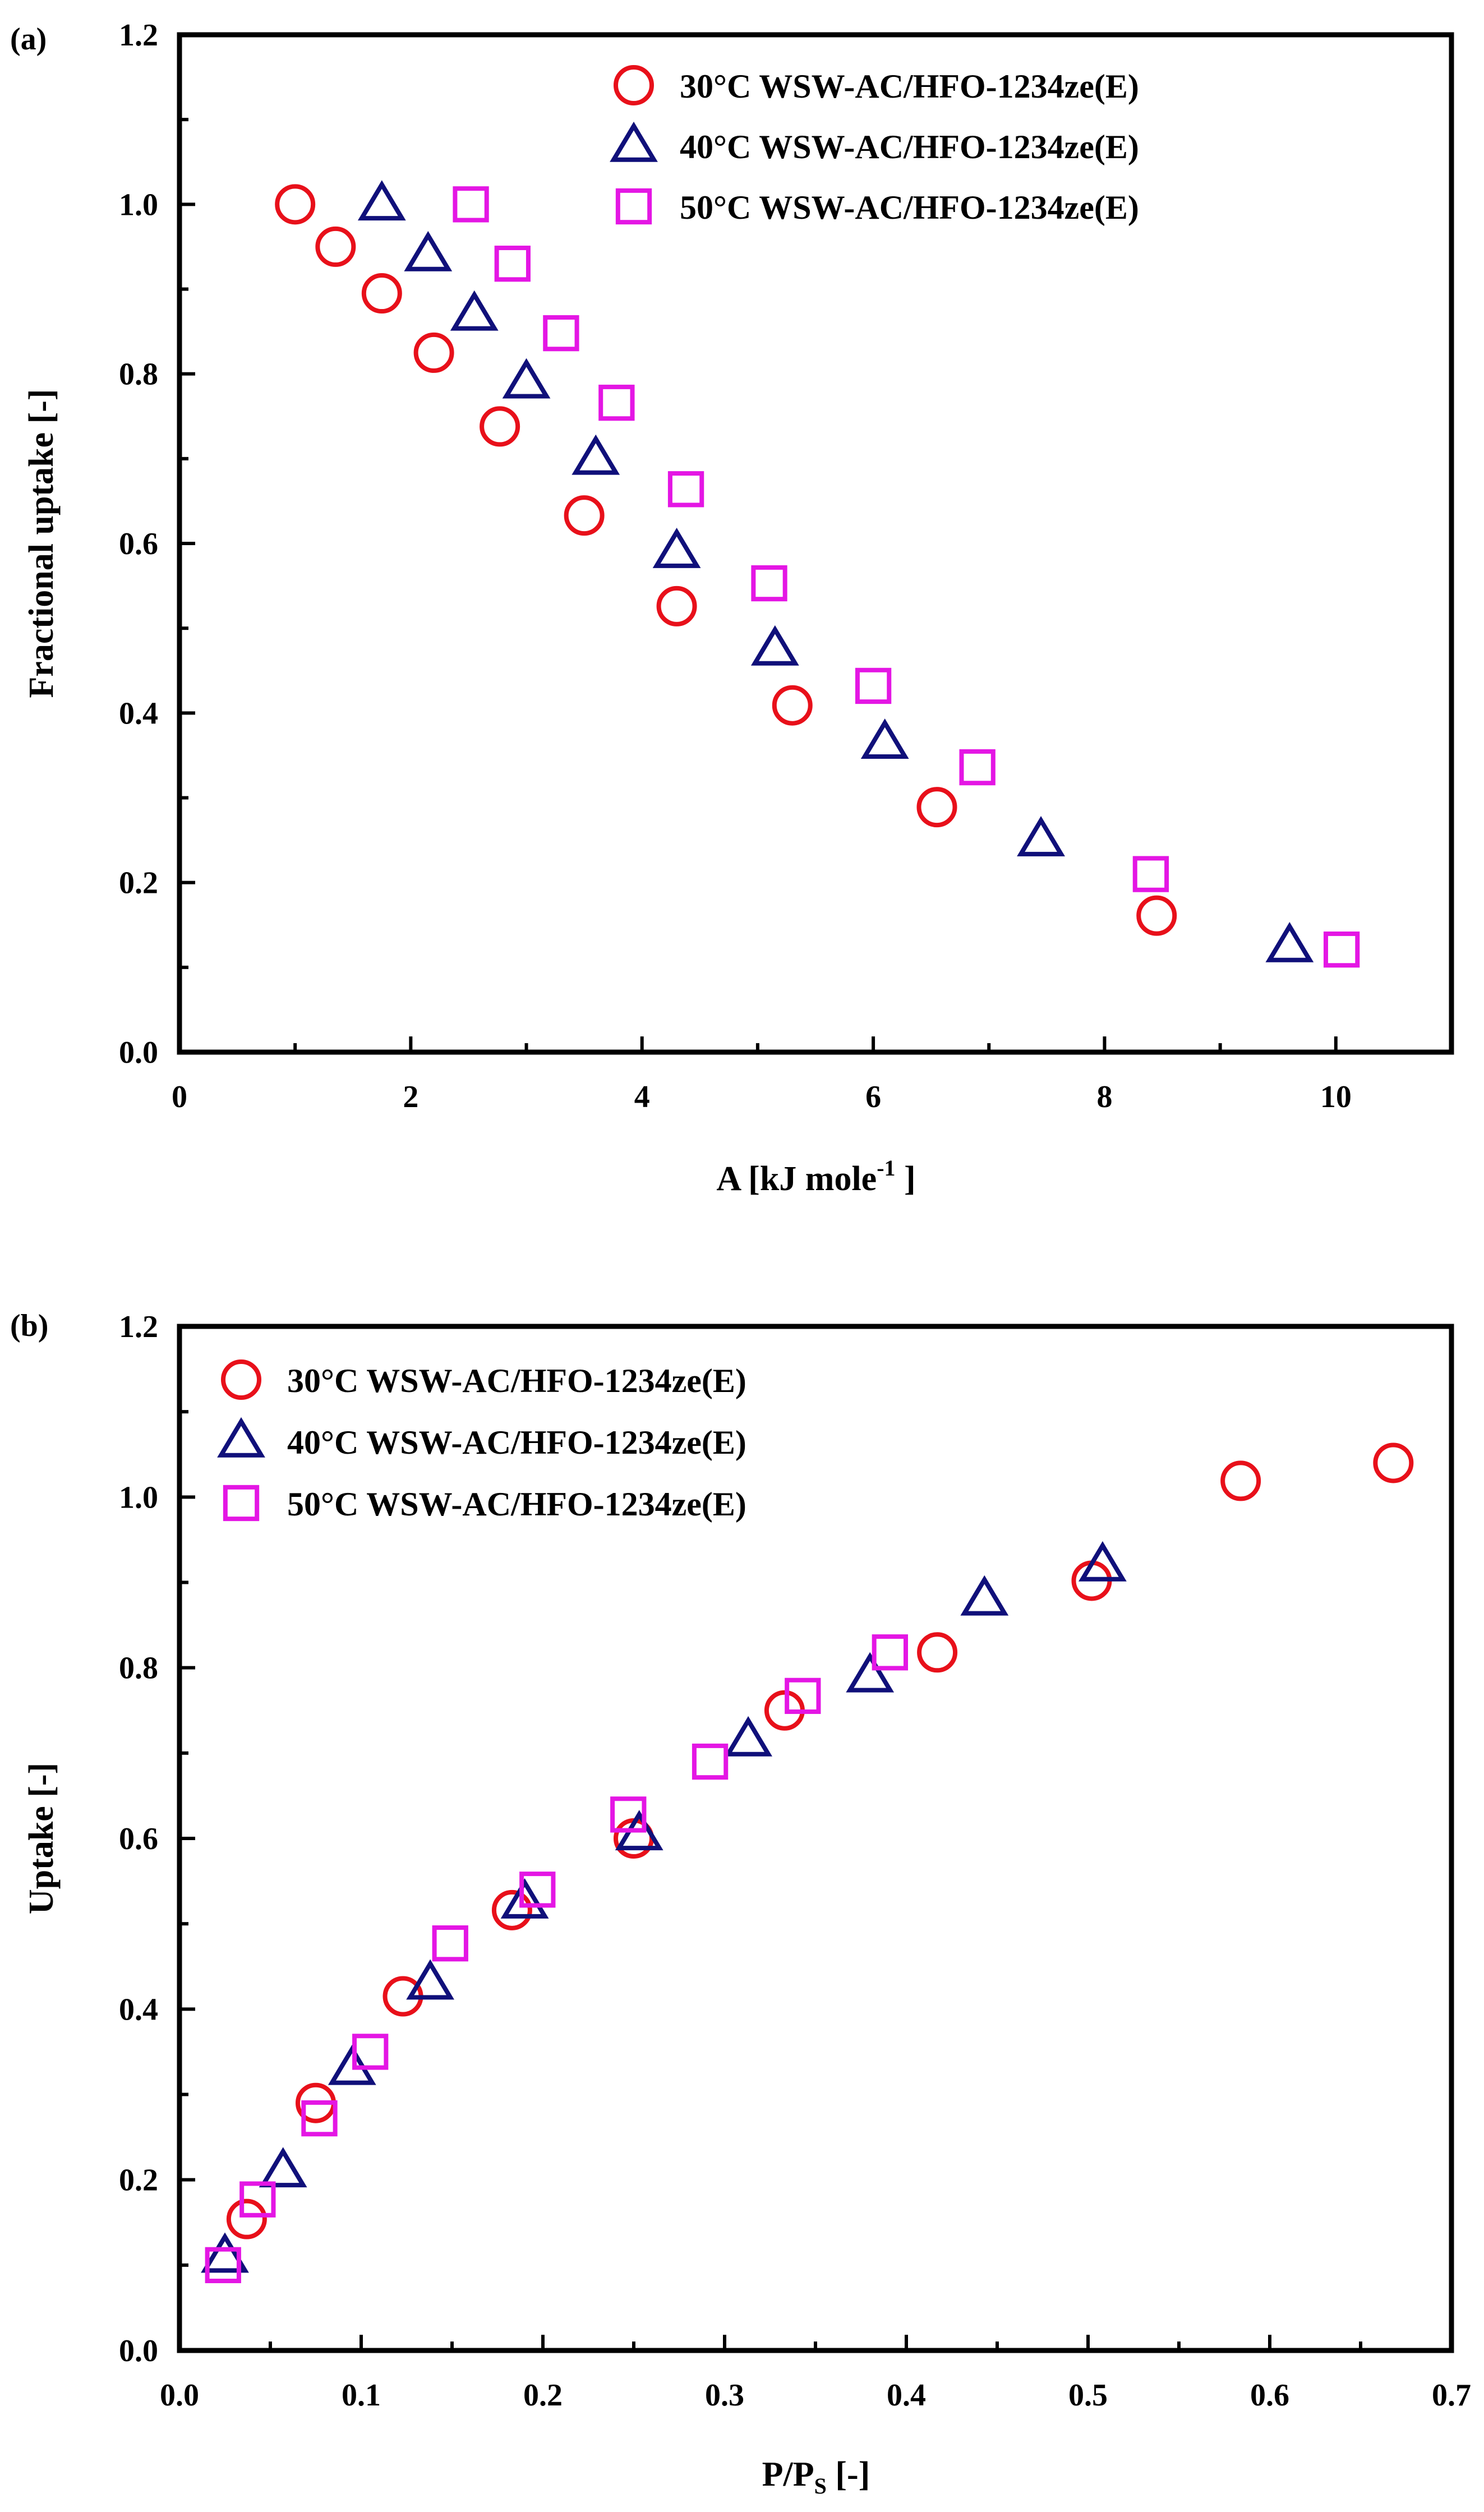 This screenshot has height=2512, width=1484. I want to click on panel-a-y-tick-label: 1.0, so click(138, 204).